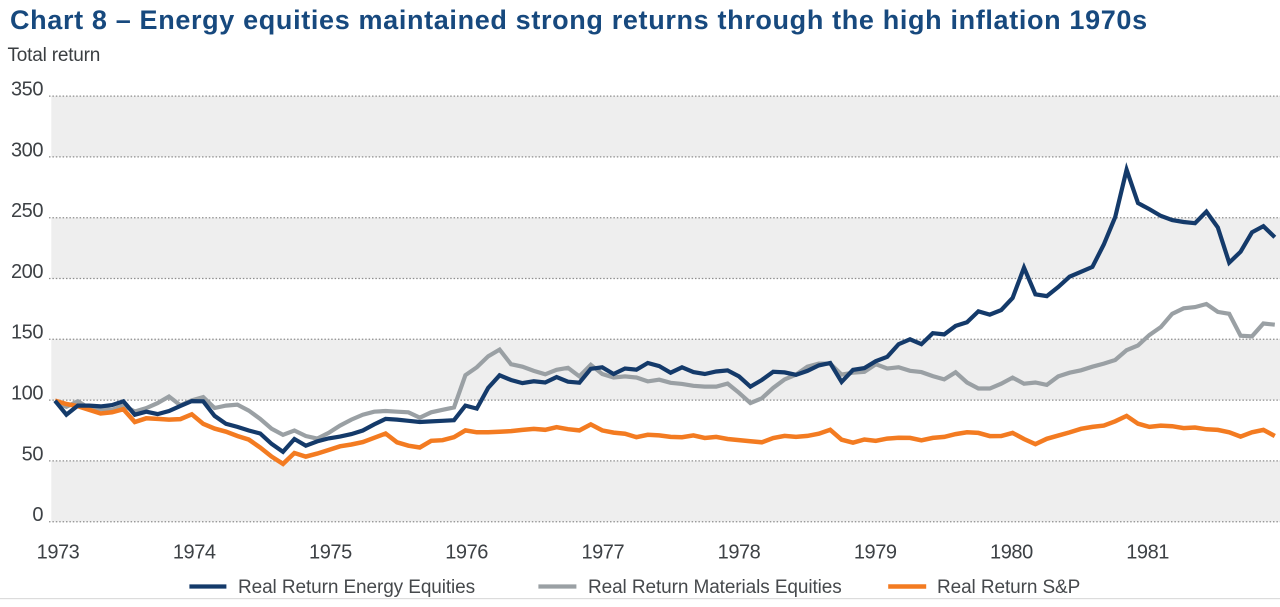  Describe the element at coordinates (602, 552) in the screenshot. I see `svg-text: 1977` at that location.